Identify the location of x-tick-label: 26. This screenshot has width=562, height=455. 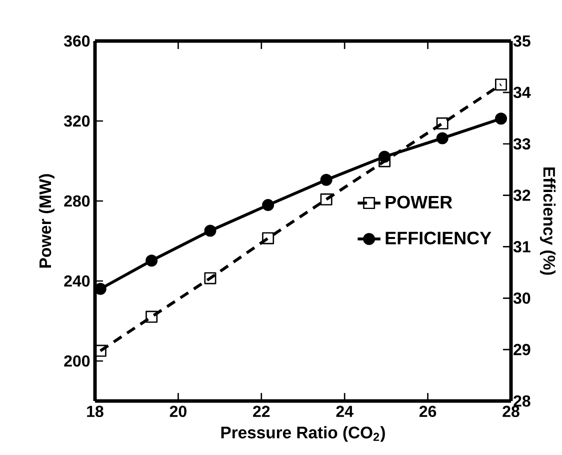
(427, 412).